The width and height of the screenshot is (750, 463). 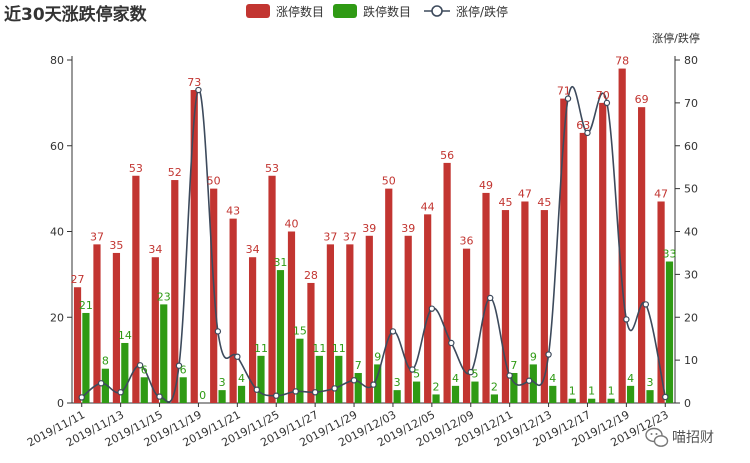 What do you see at coordinates (280, 262) in the screenshot?
I see `data-label-limit-down: 31` at bounding box center [280, 262].